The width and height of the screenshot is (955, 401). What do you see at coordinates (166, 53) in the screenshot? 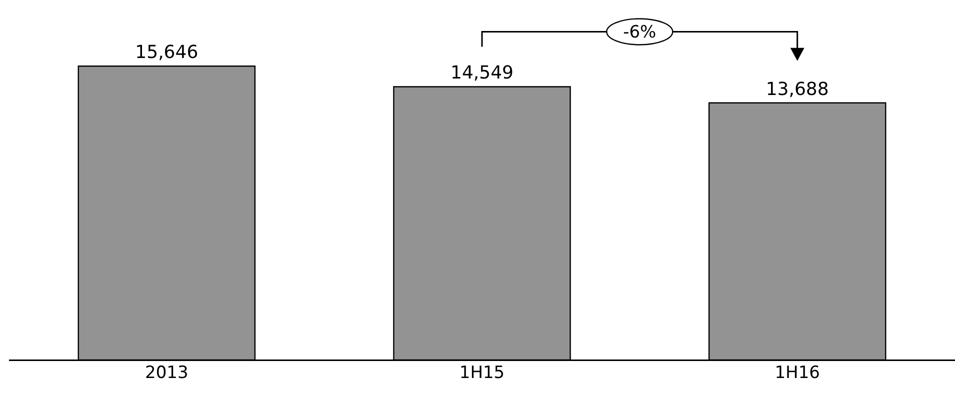
I see `data-label: 15,646` at bounding box center [166, 53].